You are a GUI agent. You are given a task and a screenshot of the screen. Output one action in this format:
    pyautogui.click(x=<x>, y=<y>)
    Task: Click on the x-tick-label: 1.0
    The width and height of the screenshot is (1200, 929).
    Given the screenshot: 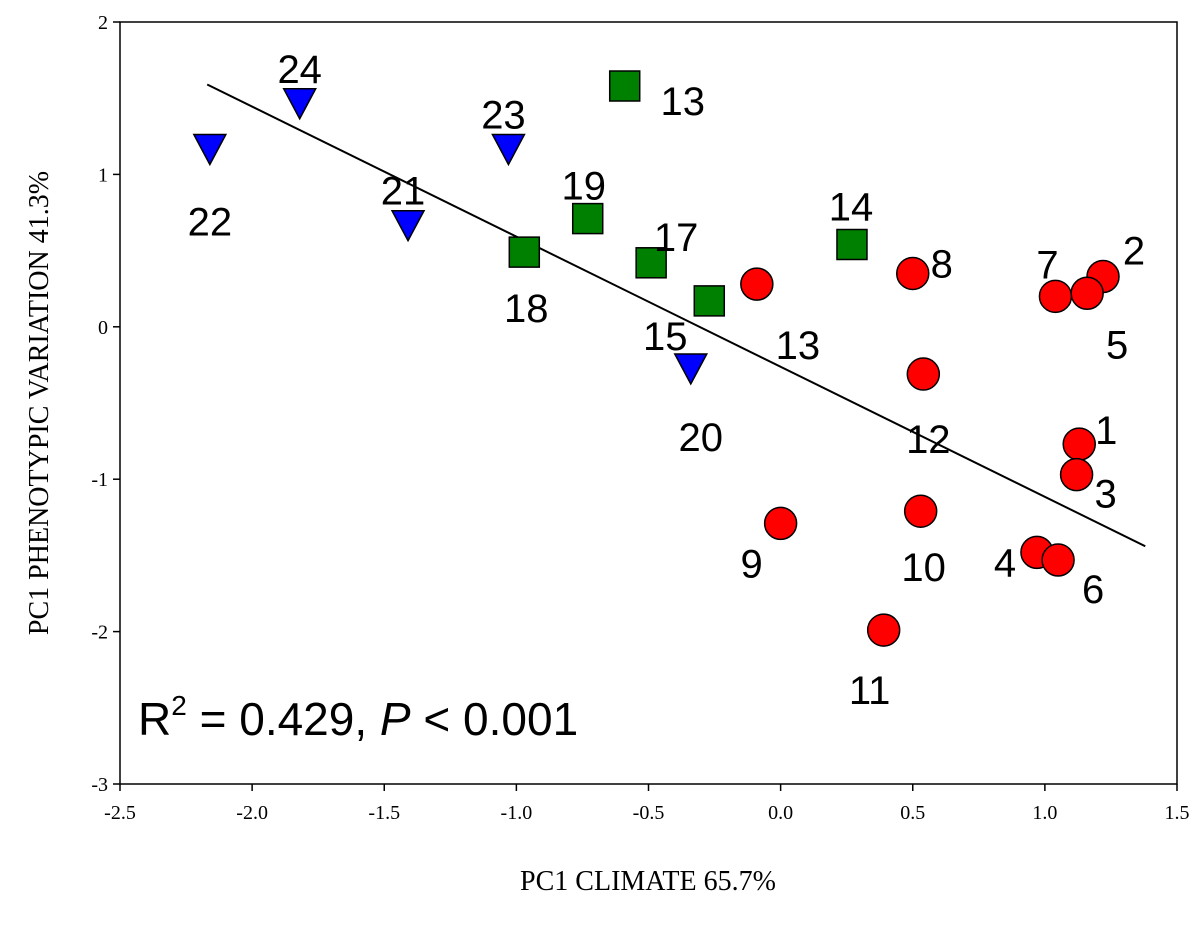 What is the action you would take?
    pyautogui.click(x=1044, y=813)
    